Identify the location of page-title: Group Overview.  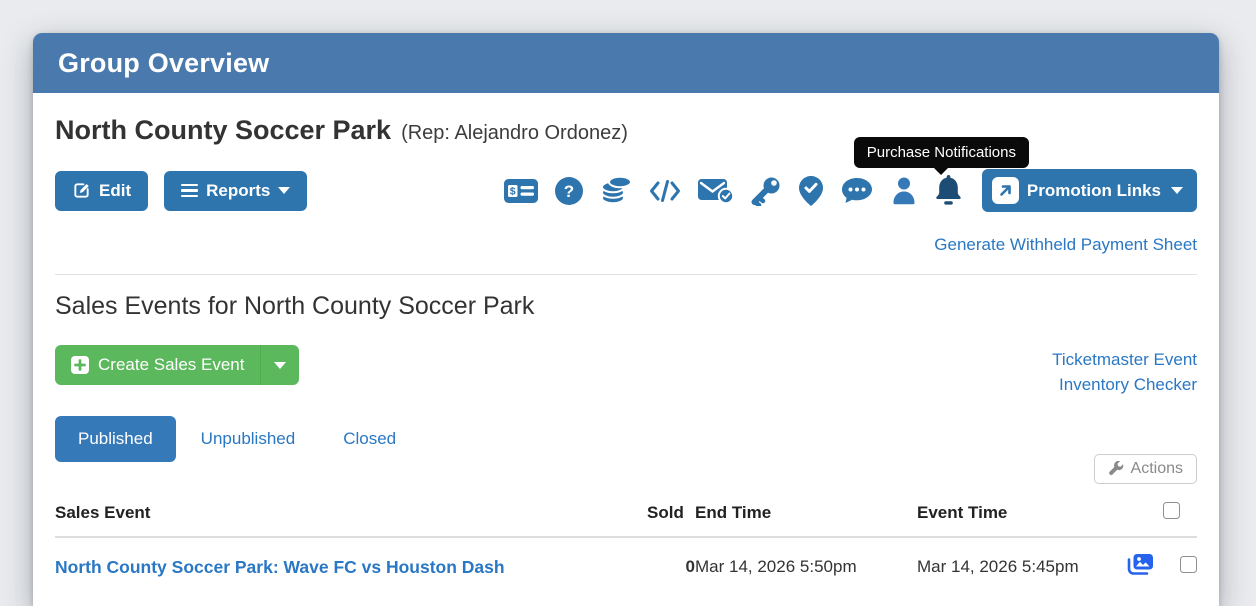
(164, 62).